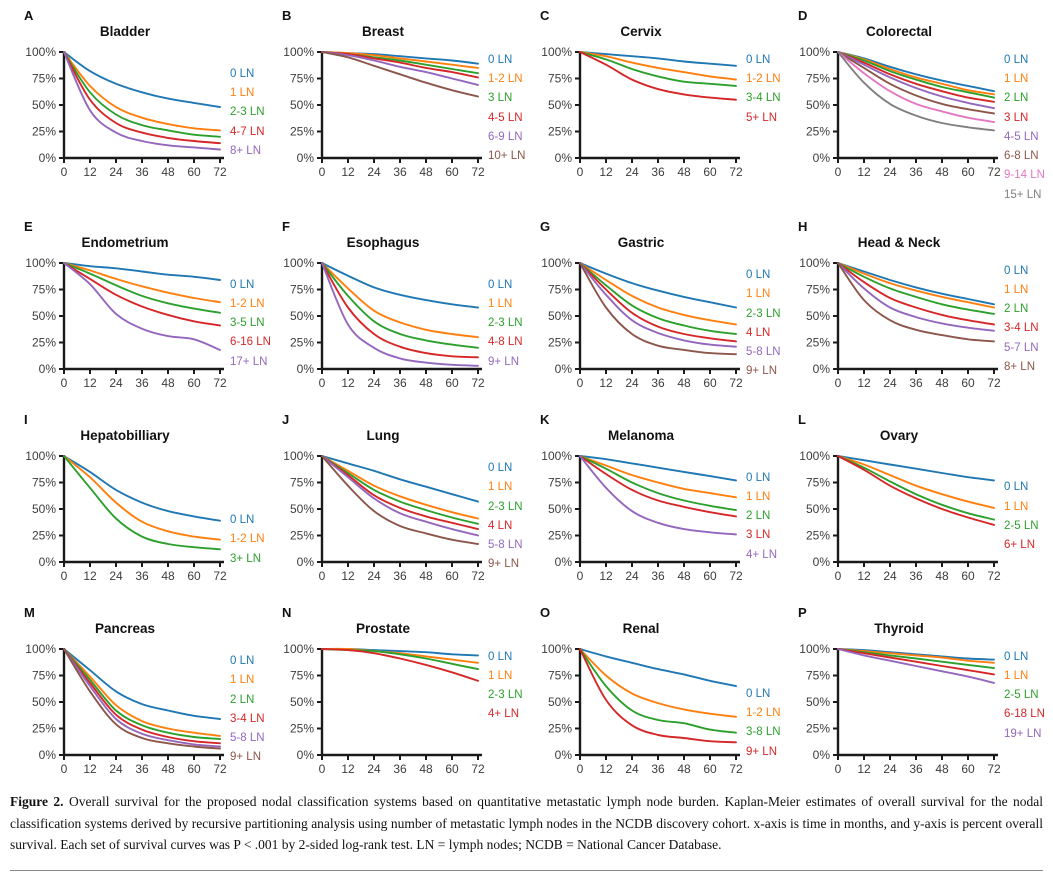  Describe the element at coordinates (286, 226) in the screenshot. I see `panel-letter: F` at that location.